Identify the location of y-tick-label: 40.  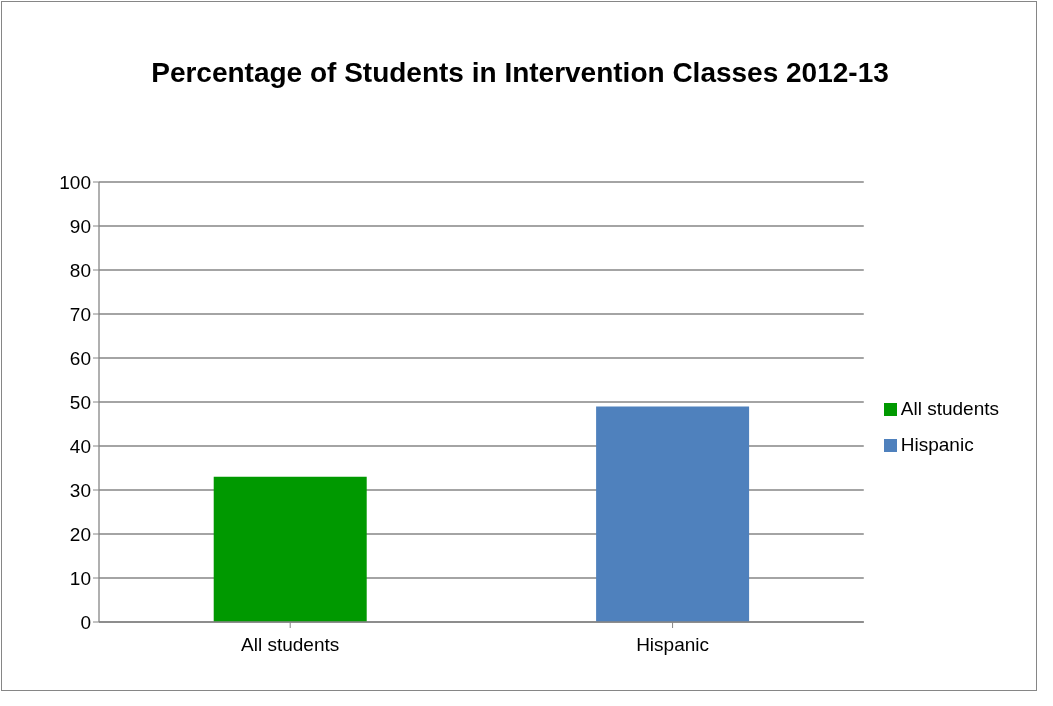
(80, 446).